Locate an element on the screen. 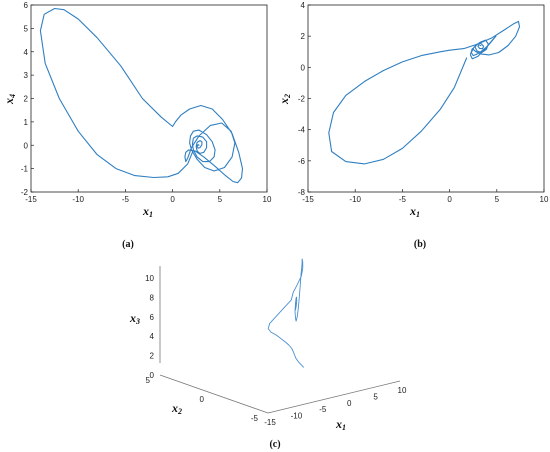 The height and width of the screenshot is (452, 550). y-tick-label-b: 0 is located at coordinates (303, 67).